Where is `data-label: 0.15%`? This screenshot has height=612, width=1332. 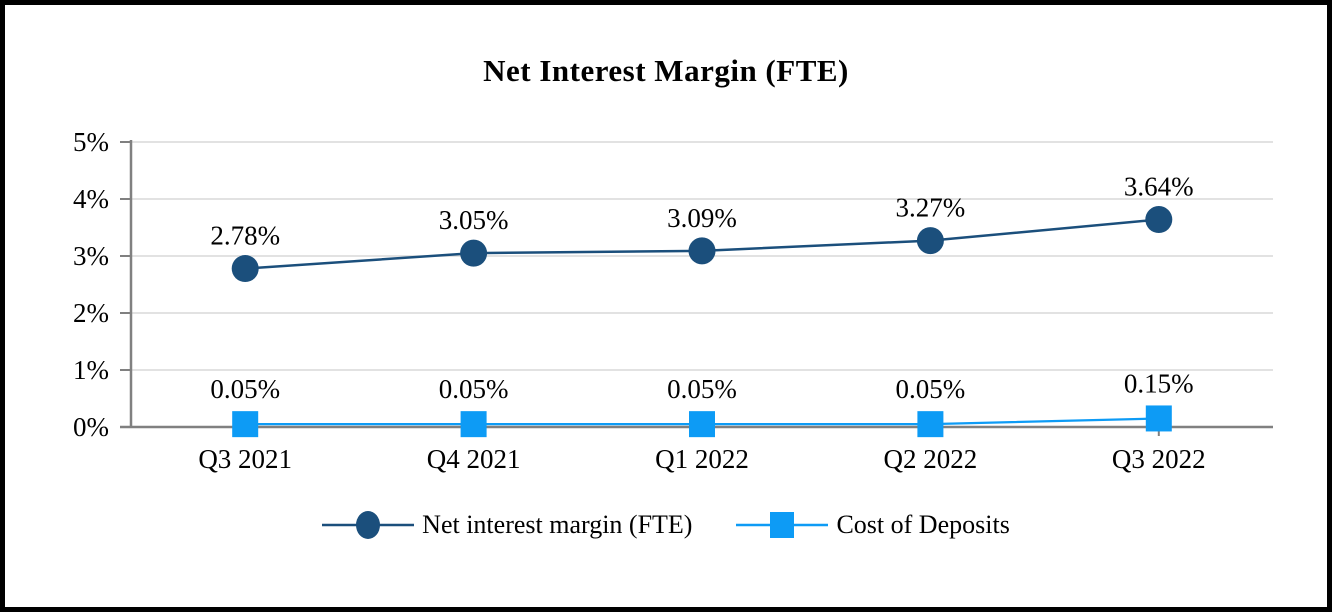
data-label: 0.15% is located at coordinates (1159, 383).